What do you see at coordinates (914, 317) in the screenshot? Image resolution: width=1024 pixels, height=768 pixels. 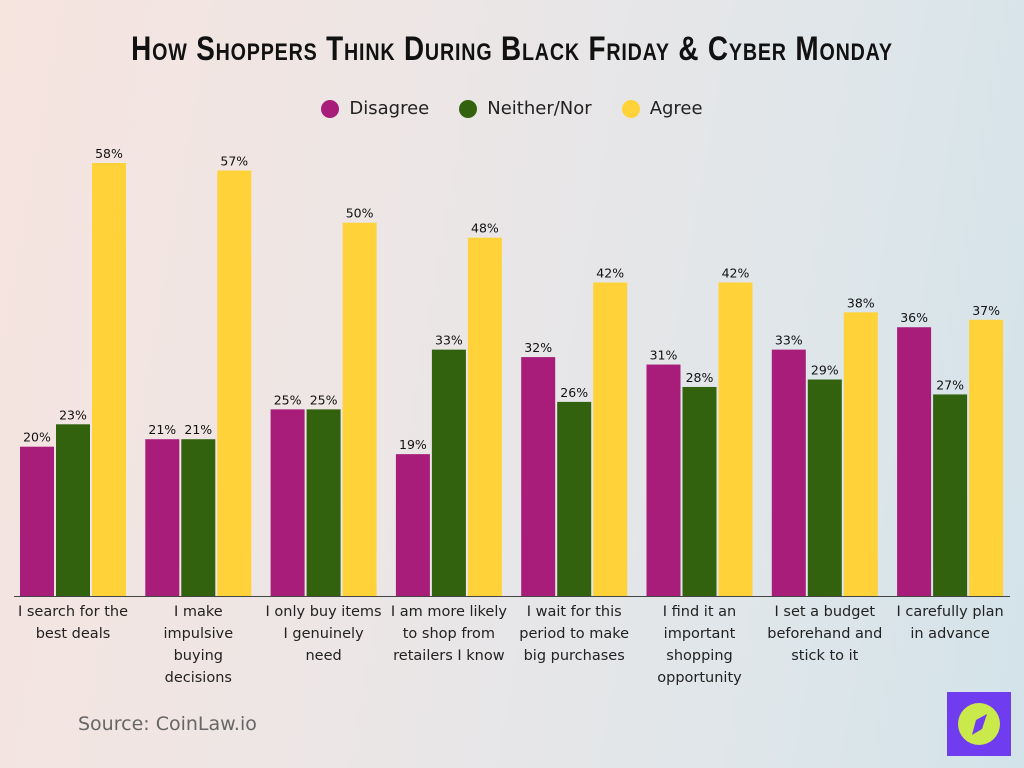 I see `data-label: 36%` at bounding box center [914, 317].